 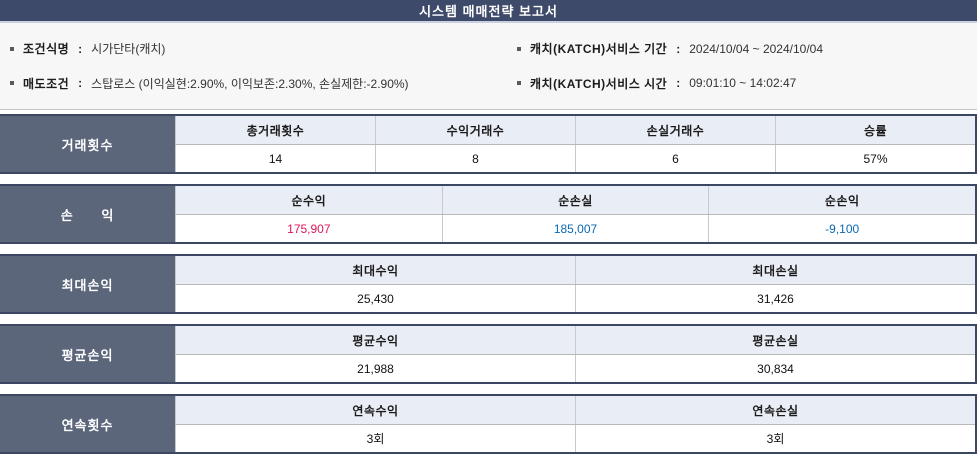 What do you see at coordinates (475, 158) in the screenshot?
I see `cell-value: 8` at bounding box center [475, 158].